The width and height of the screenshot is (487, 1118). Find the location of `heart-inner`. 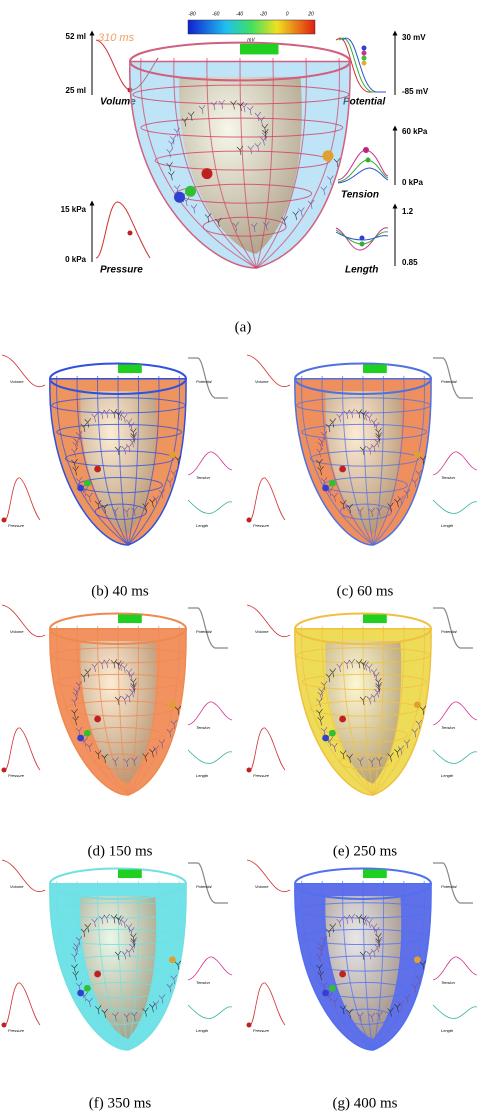

heart-inner is located at coordinates (240, 165).